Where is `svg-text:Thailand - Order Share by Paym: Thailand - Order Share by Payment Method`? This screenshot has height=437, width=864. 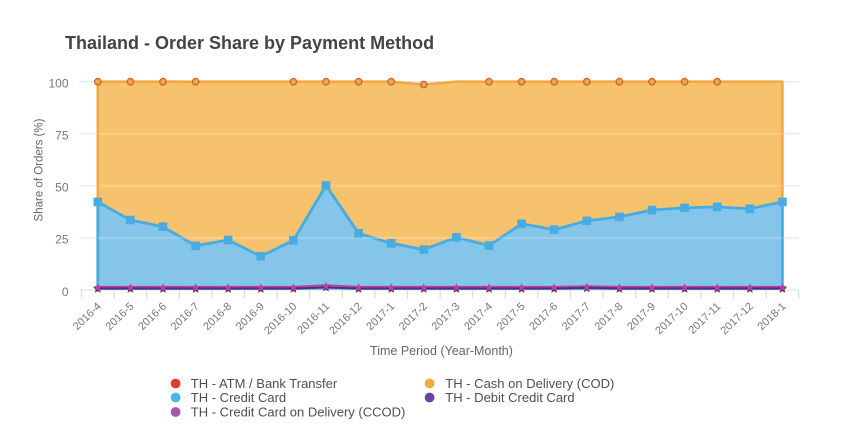 svg-text:Thailand - Order Share by Paym: Thailand - Order Share by Payment Method is located at coordinates (249, 43).